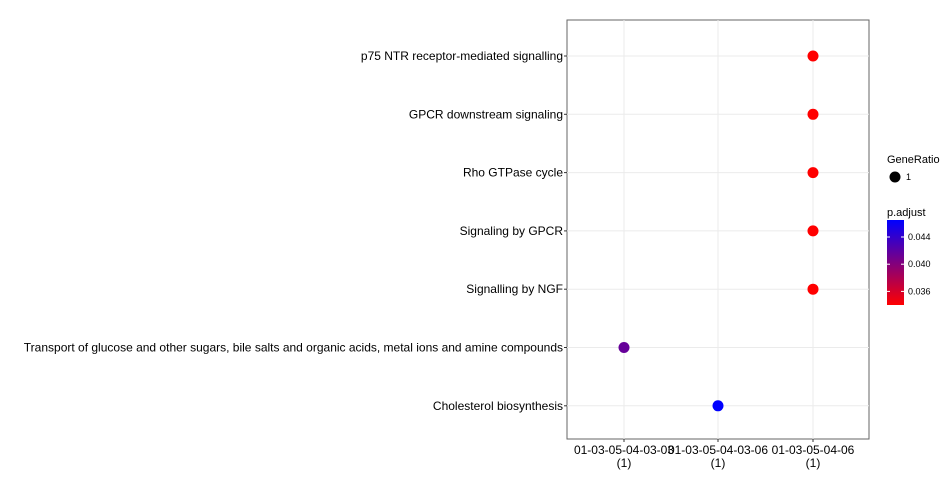  What do you see at coordinates (462, 56) in the screenshot?
I see `y-tick-label: p75 NTR receptor-mediated signalling` at bounding box center [462, 56].